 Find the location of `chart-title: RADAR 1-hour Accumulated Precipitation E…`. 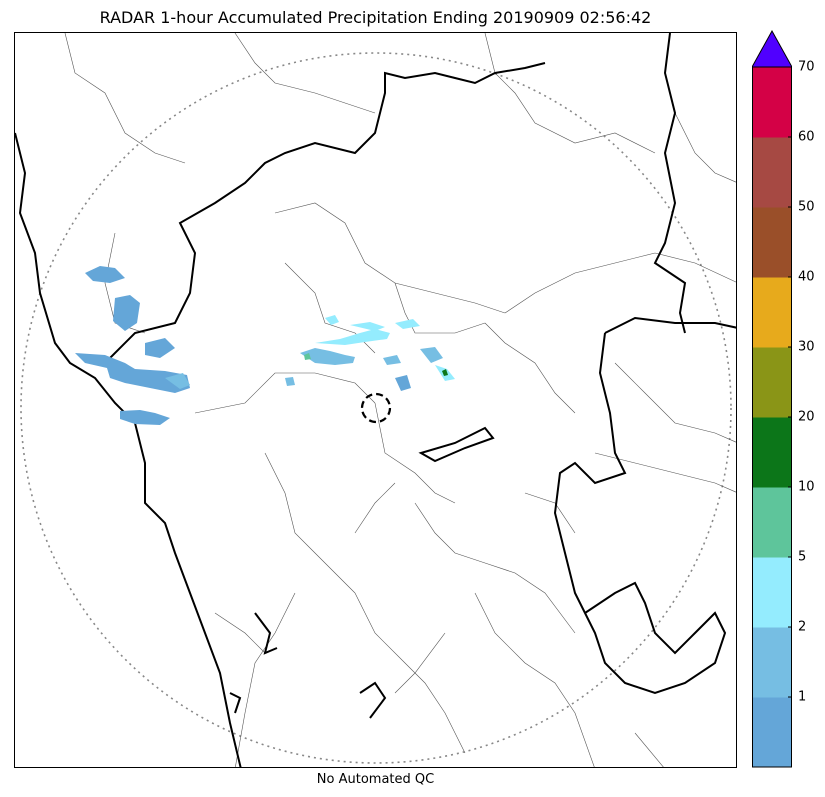

chart-title: RADAR 1-hour Accumulated Precipitation E… is located at coordinates (375, 17).